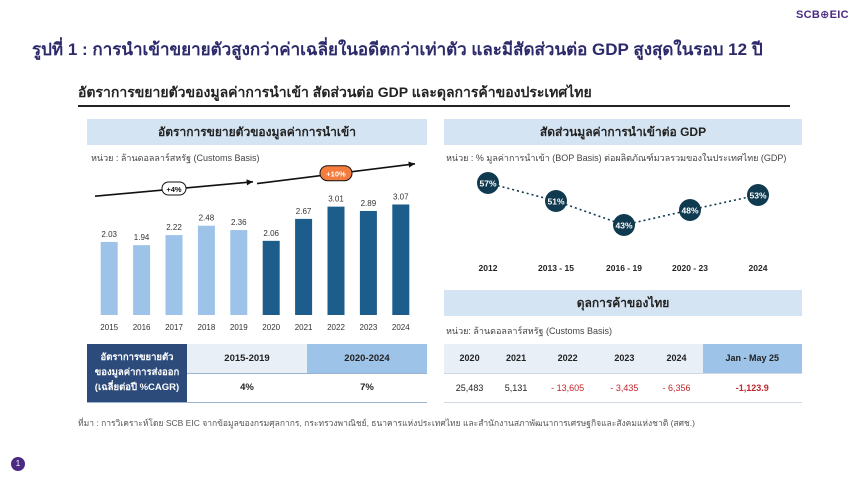 This screenshot has width=860, height=484. What do you see at coordinates (18, 464) in the screenshot?
I see `page-number: 1` at bounding box center [18, 464].